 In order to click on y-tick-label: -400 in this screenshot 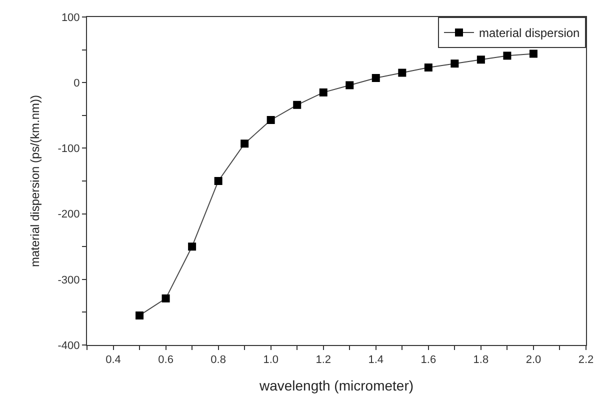, I will do `click(69, 346)`.